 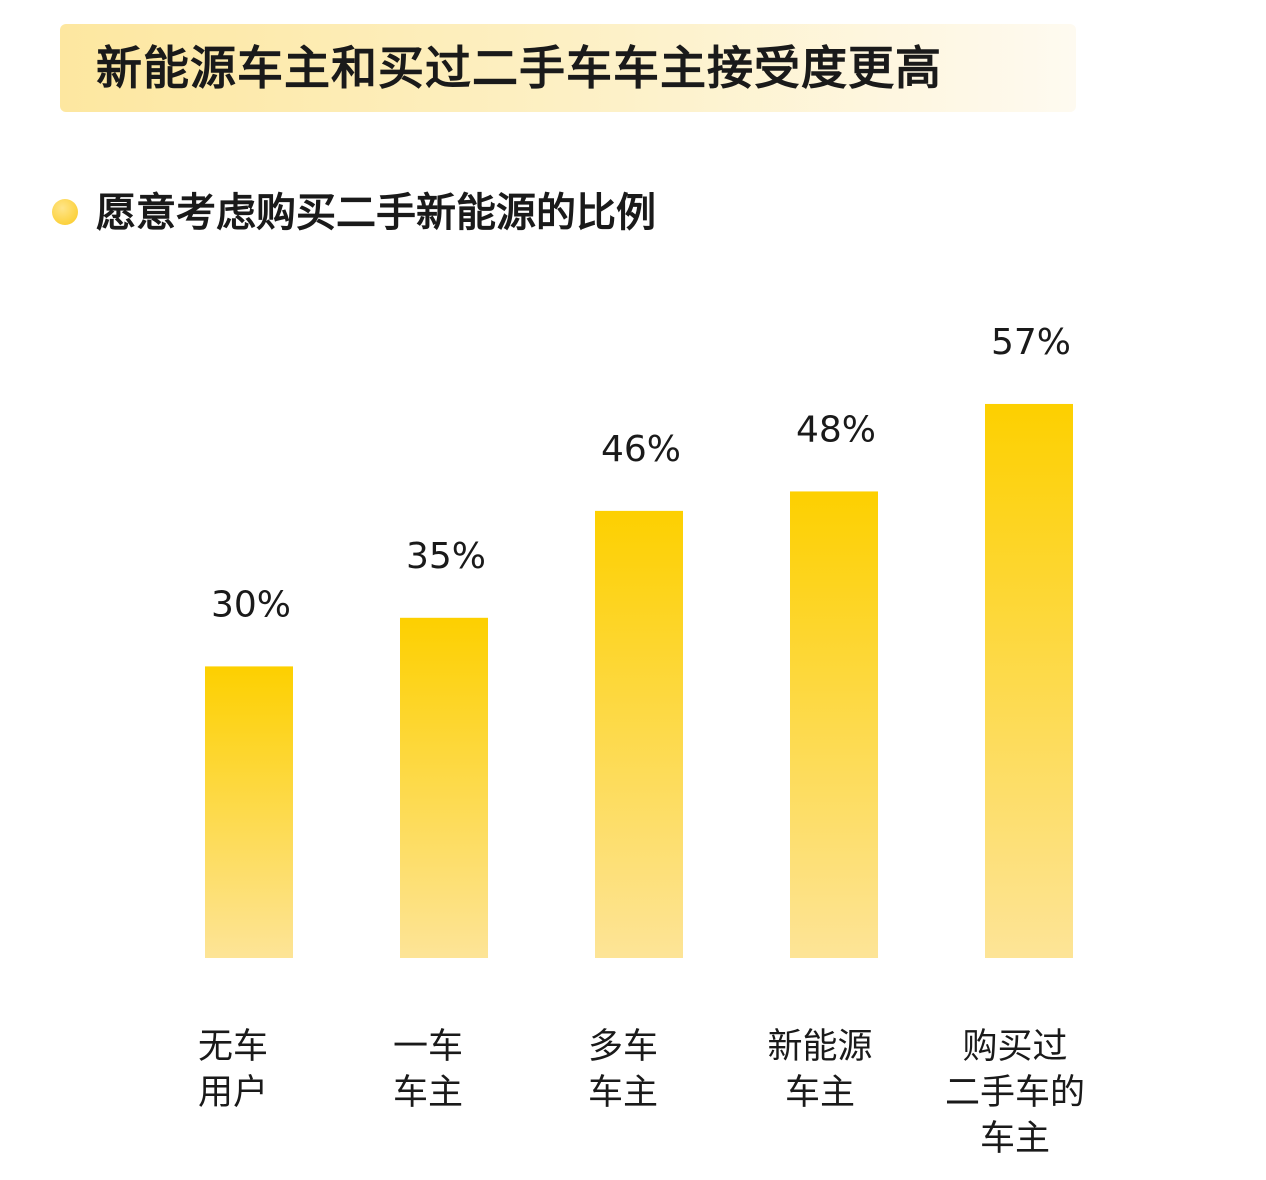 I want to click on value-label-4: 57%, so click(x=1031, y=342).